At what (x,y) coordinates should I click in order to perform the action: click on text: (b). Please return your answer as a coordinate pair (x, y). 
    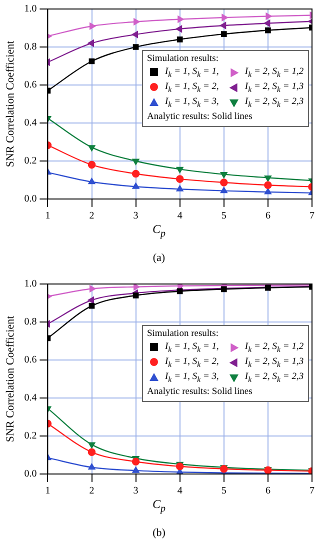
    Looking at the image, I should click on (159, 533).